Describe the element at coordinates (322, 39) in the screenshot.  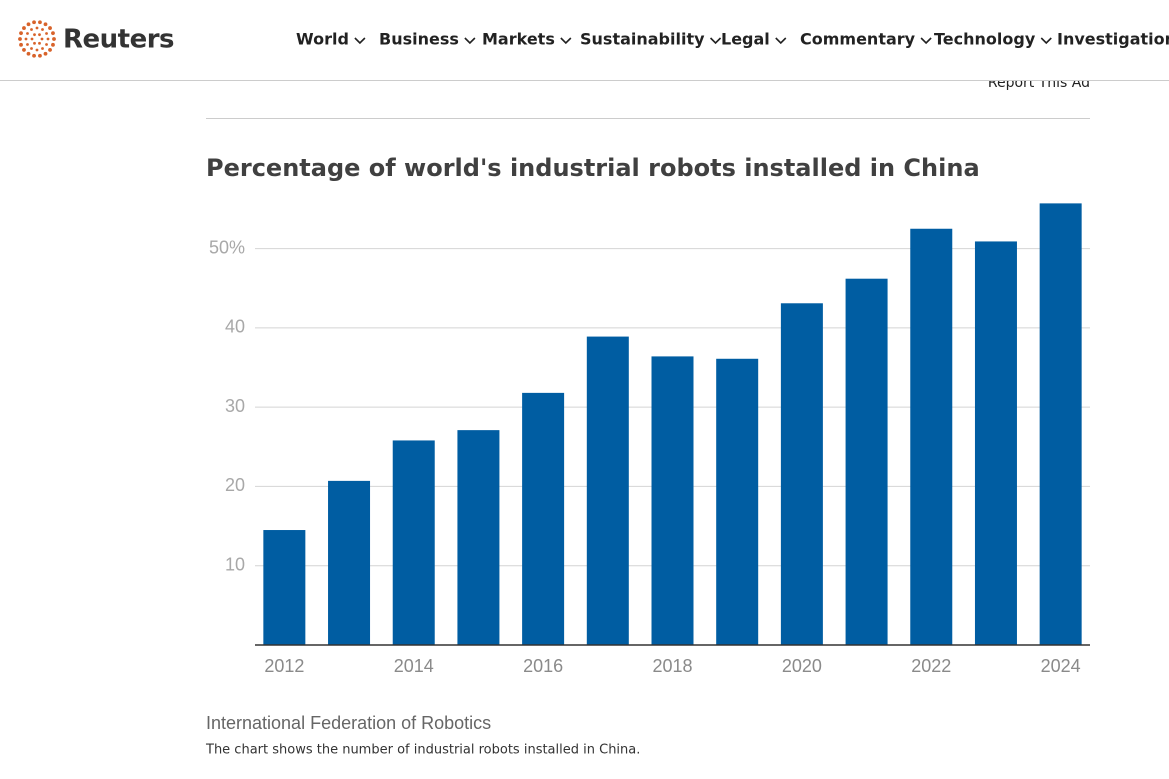
I see `nav-item: World` at that location.